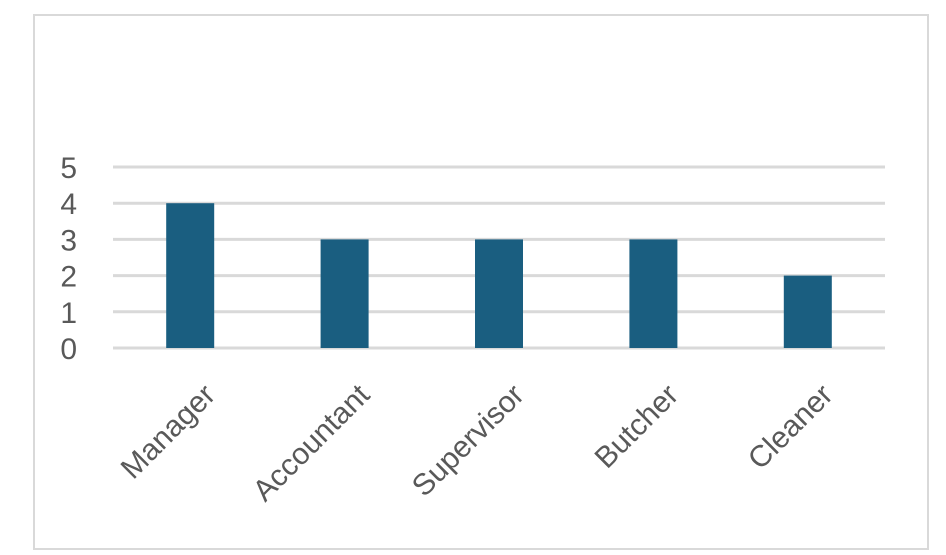  I want to click on x-category-label: Cleaner, so click(791, 427).